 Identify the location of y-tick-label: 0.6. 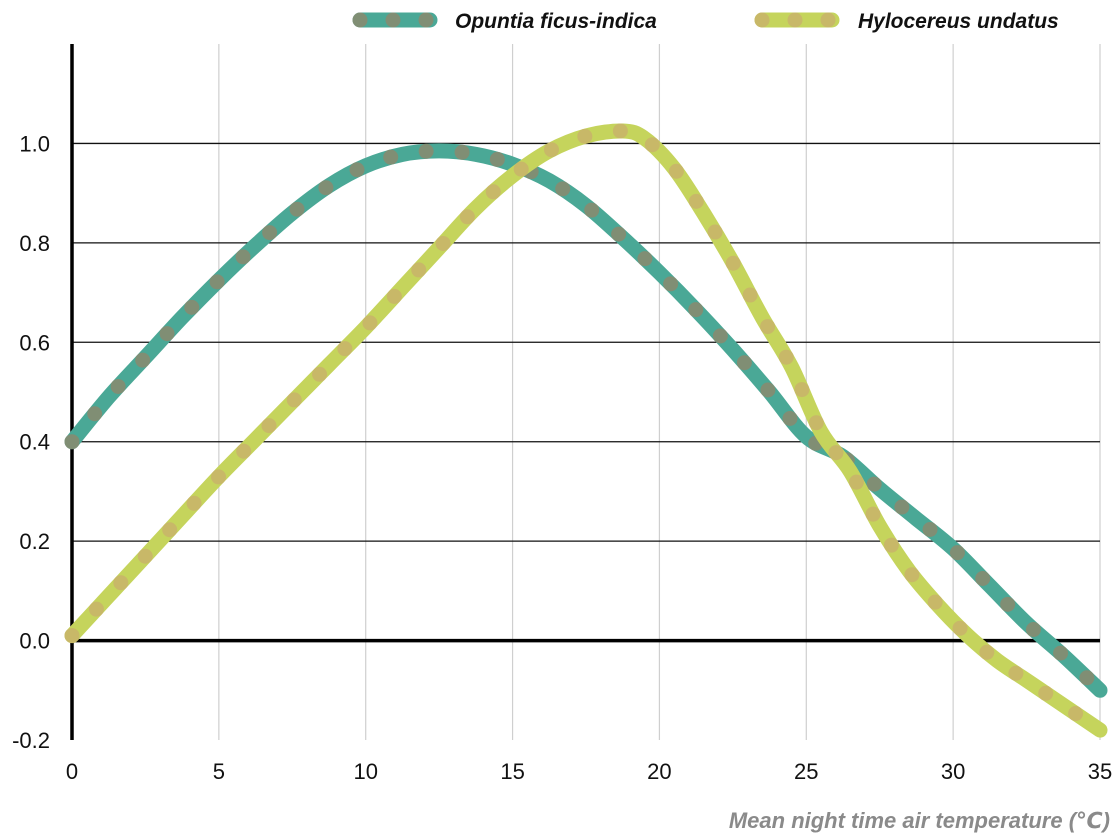
(34, 342).